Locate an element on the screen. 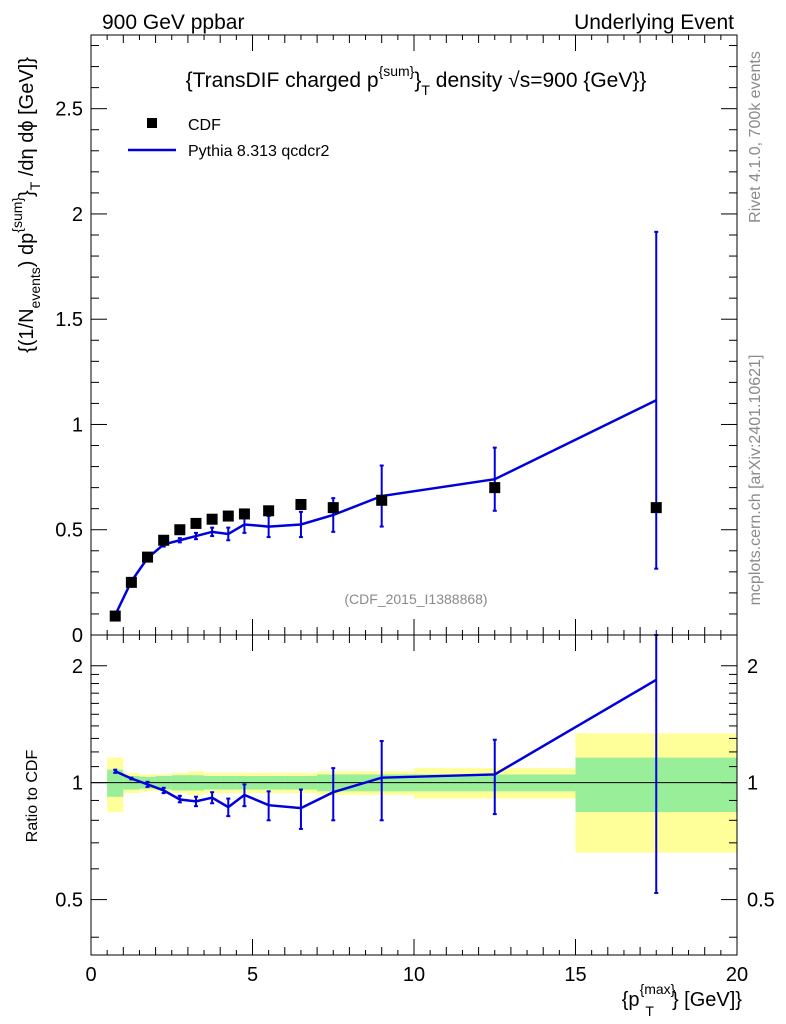  x-tick-label: 5 is located at coordinates (252, 975).